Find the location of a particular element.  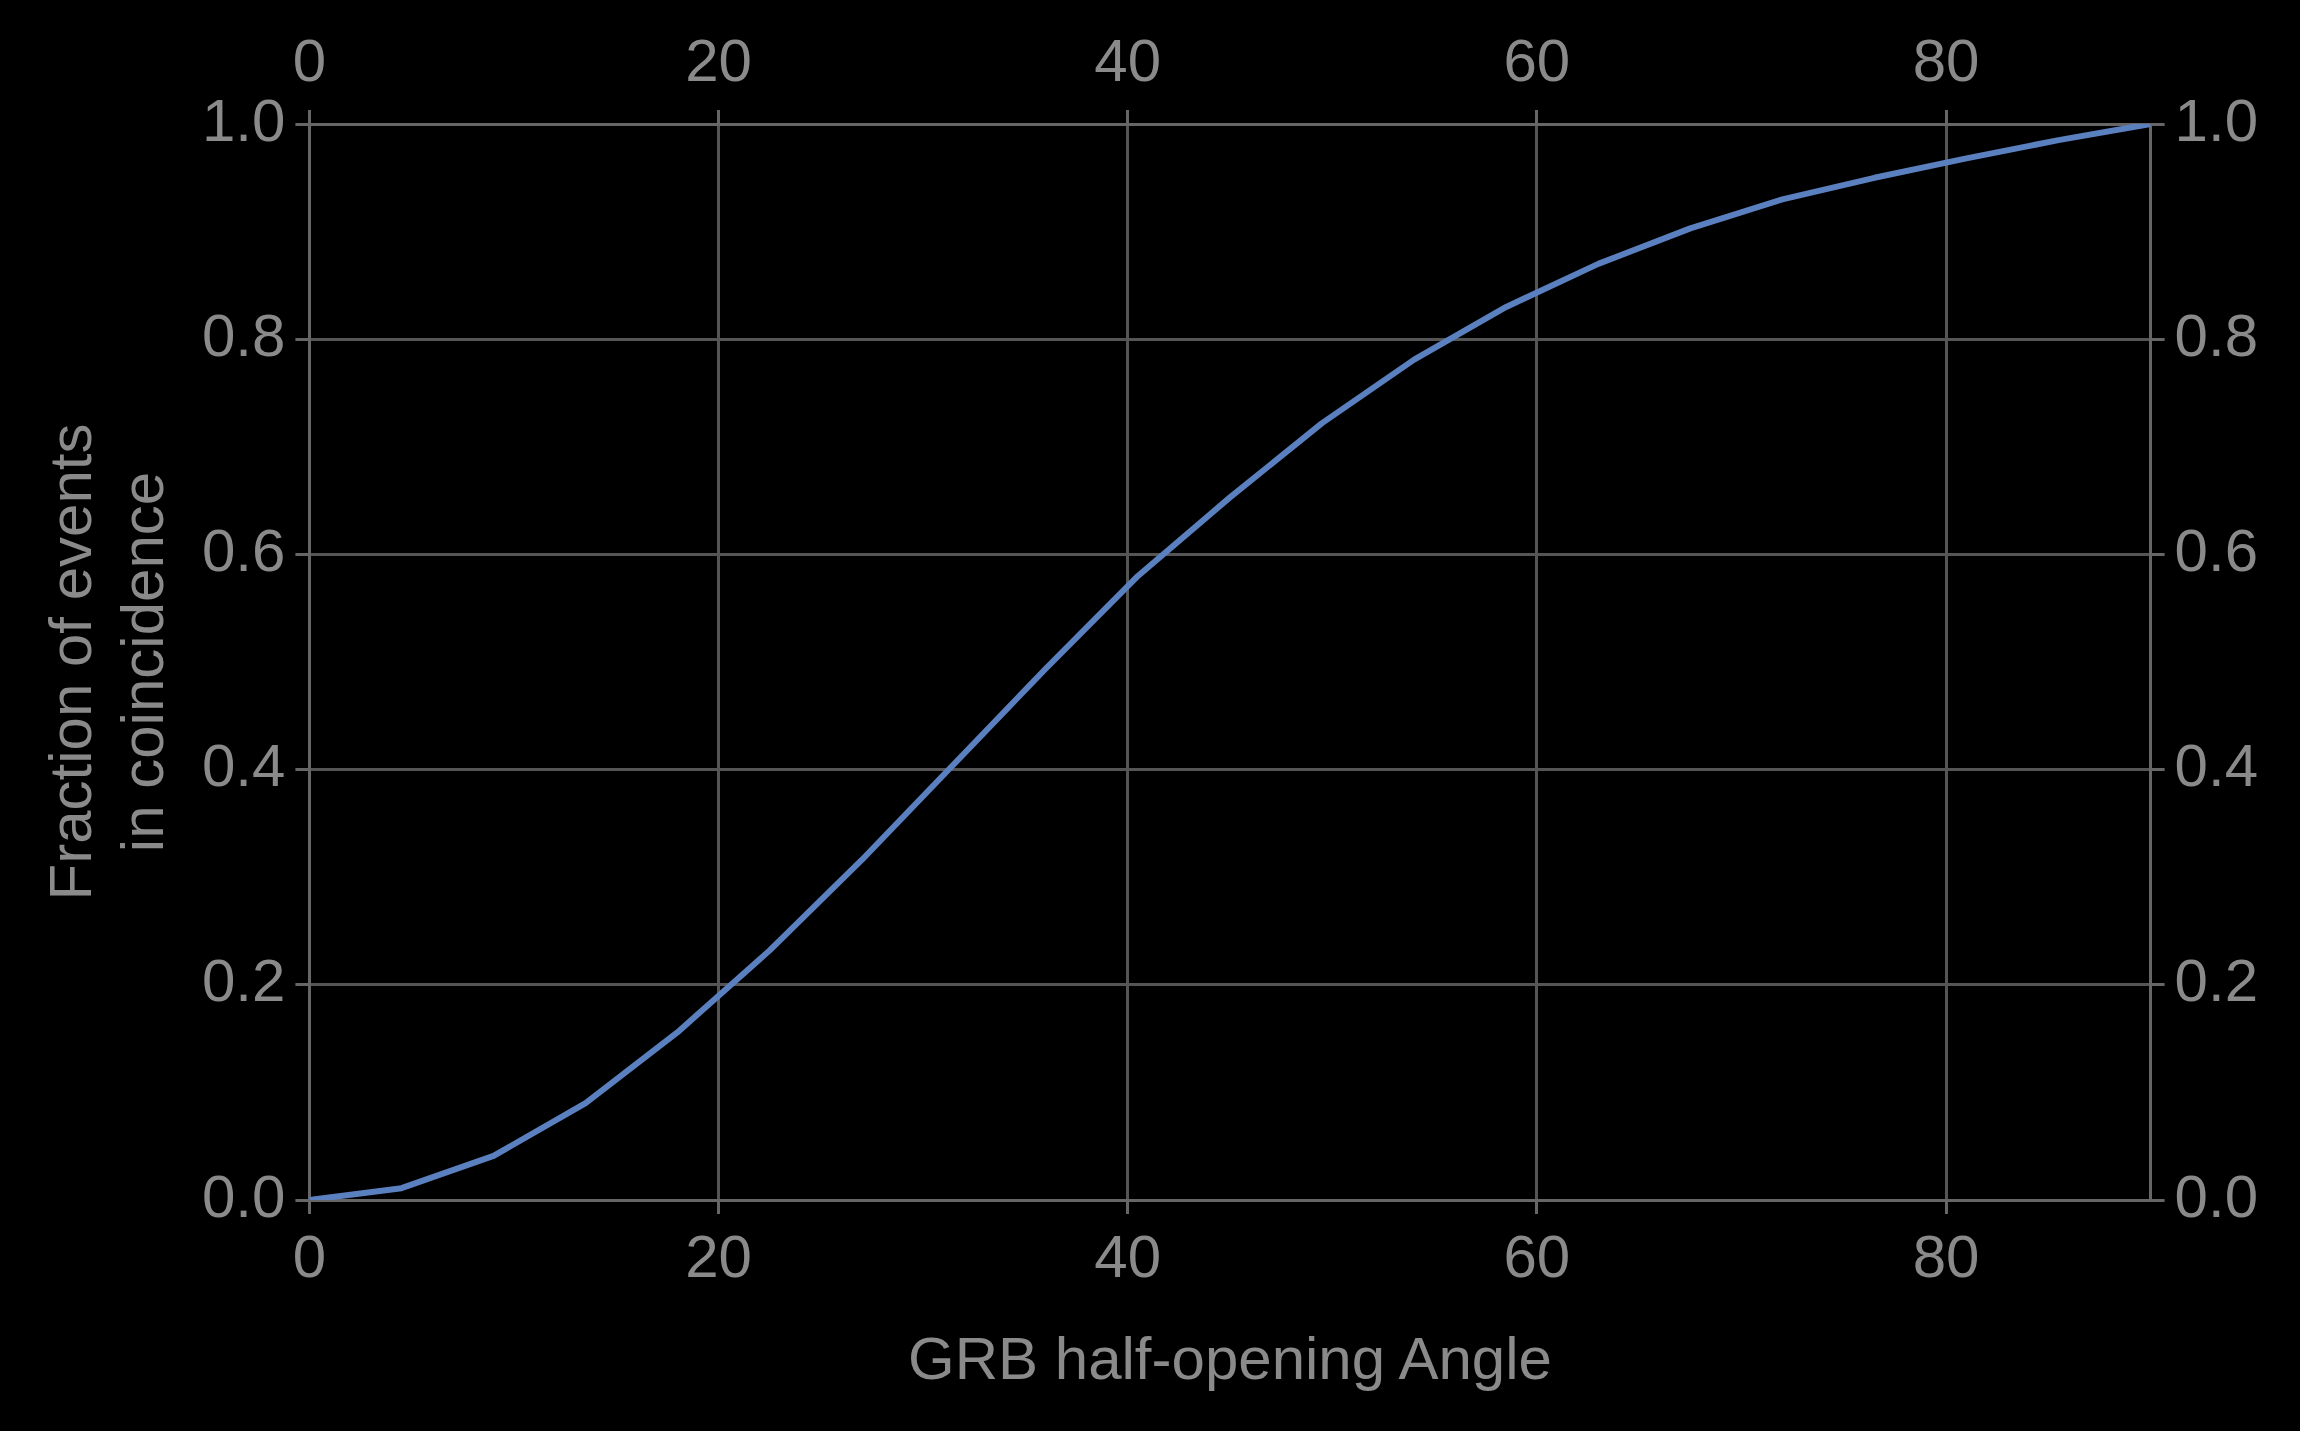

x2-tick-label: 60 is located at coordinates (1537, 60).